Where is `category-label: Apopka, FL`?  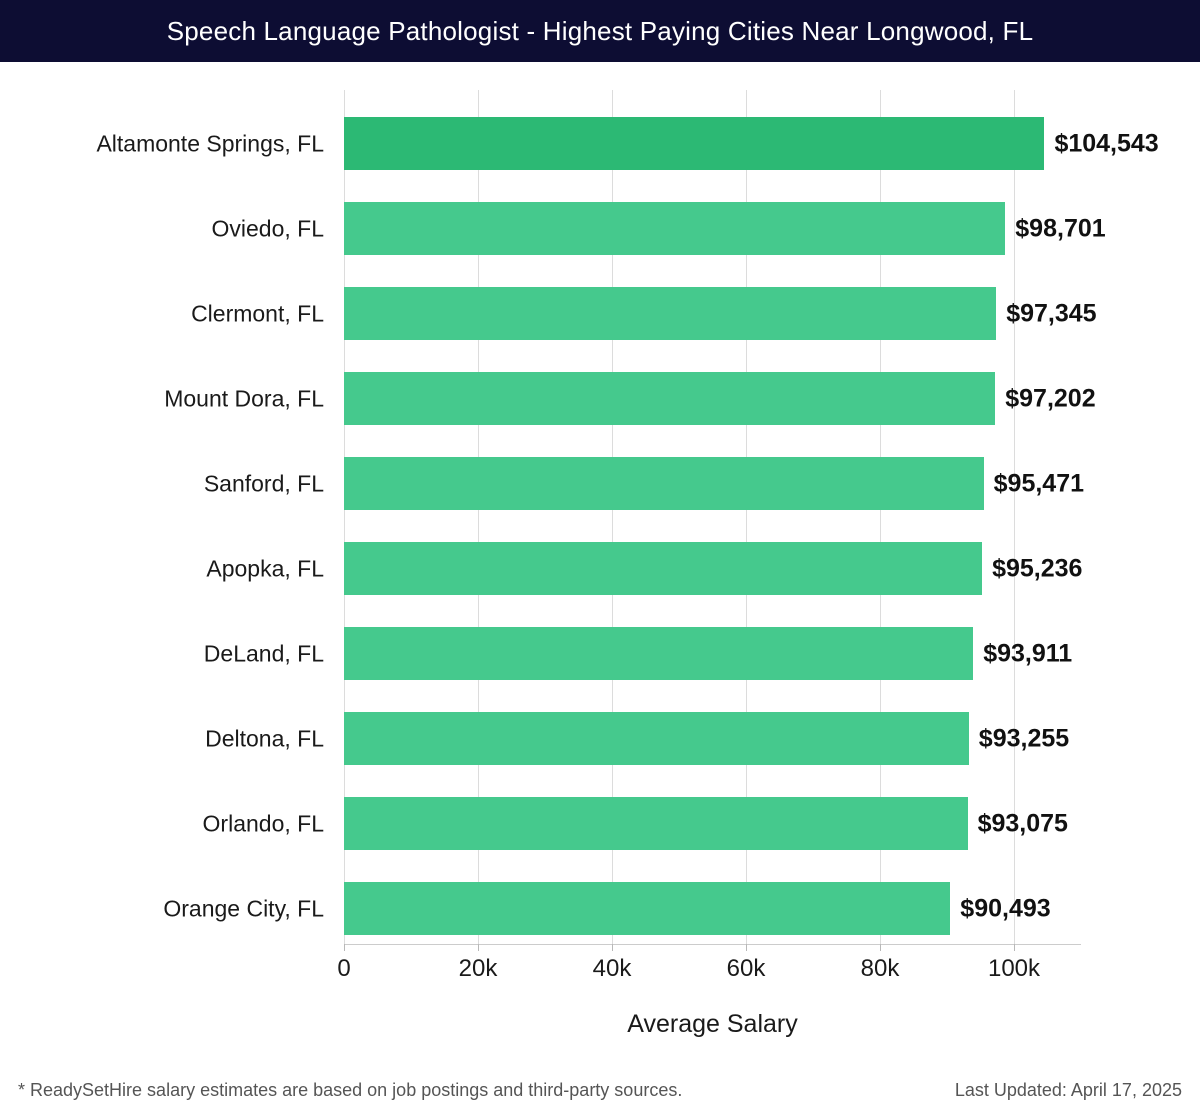
category-label: Apopka, FL is located at coordinates (265, 568).